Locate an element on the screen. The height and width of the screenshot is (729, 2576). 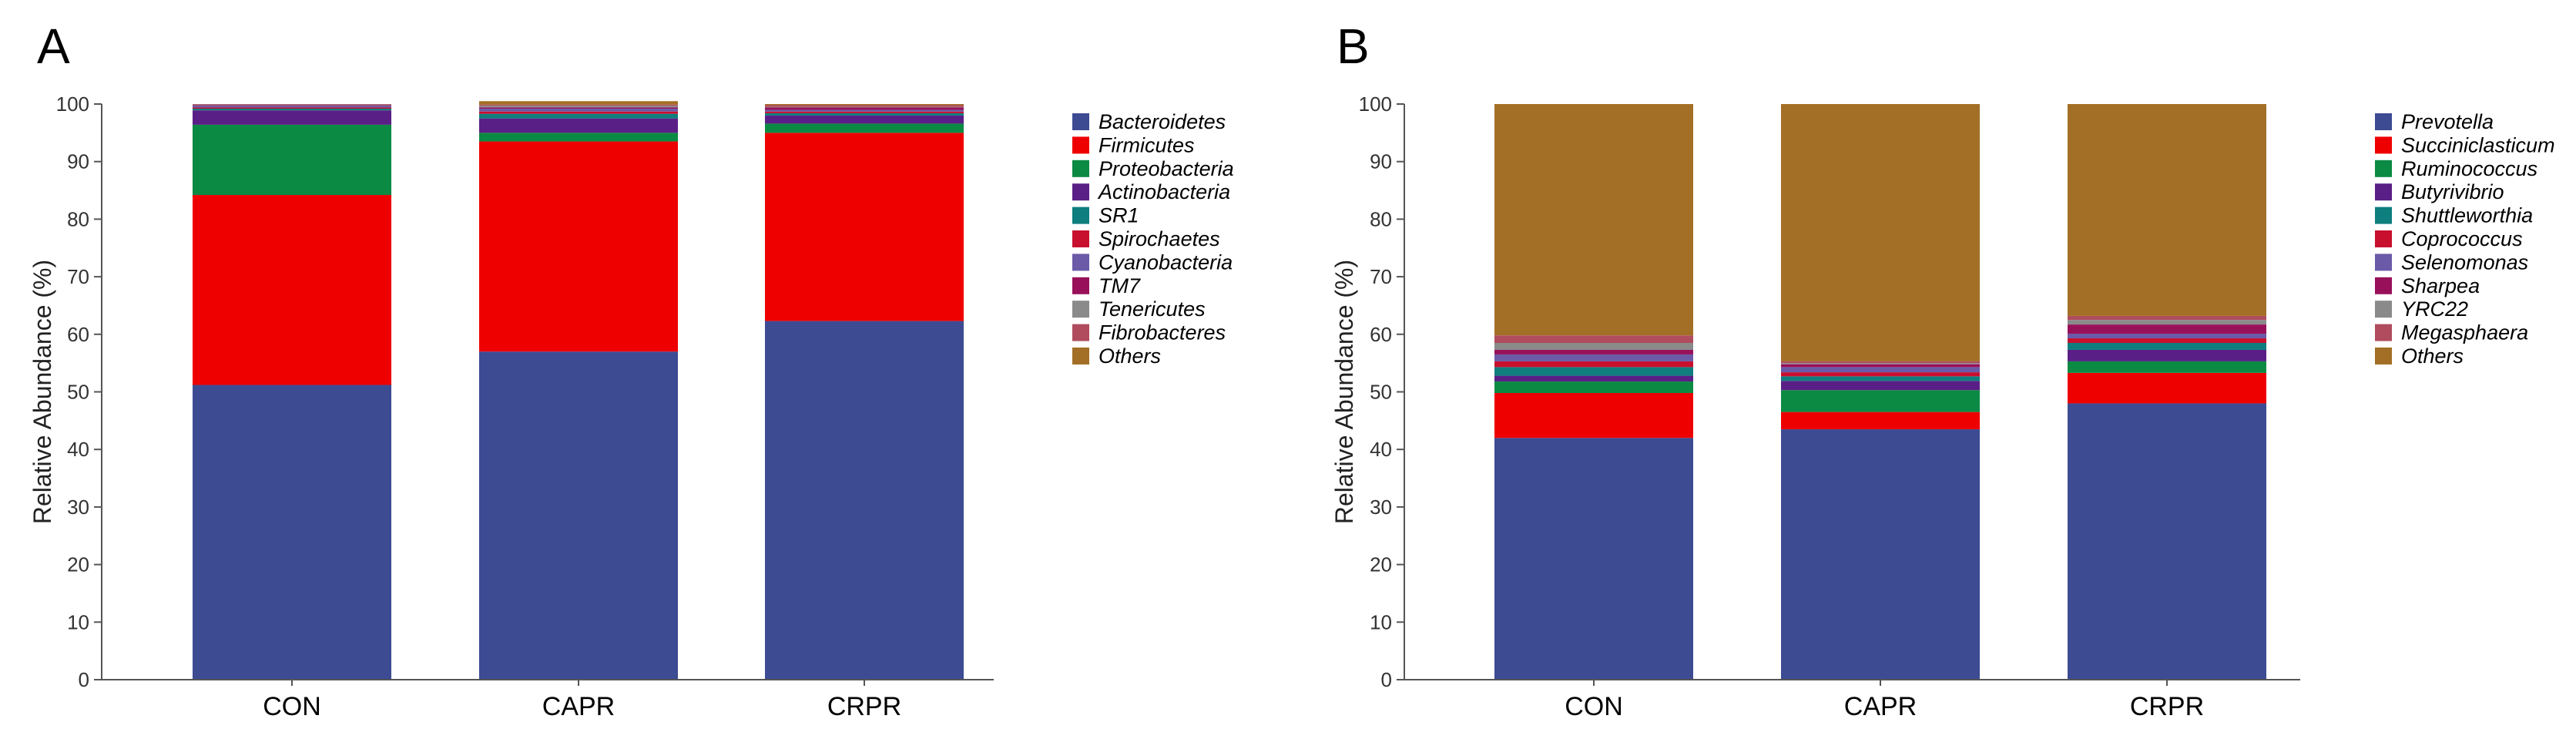
bar-segment-capr-selenomonas is located at coordinates (1880, 370).